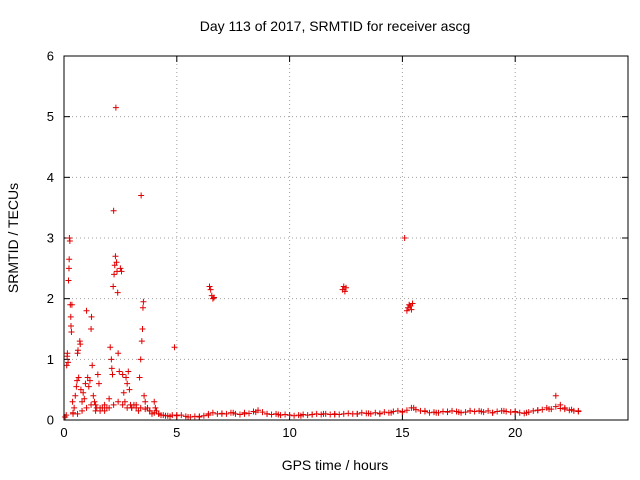  I want to click on y-tick-label: 5, so click(50, 116).